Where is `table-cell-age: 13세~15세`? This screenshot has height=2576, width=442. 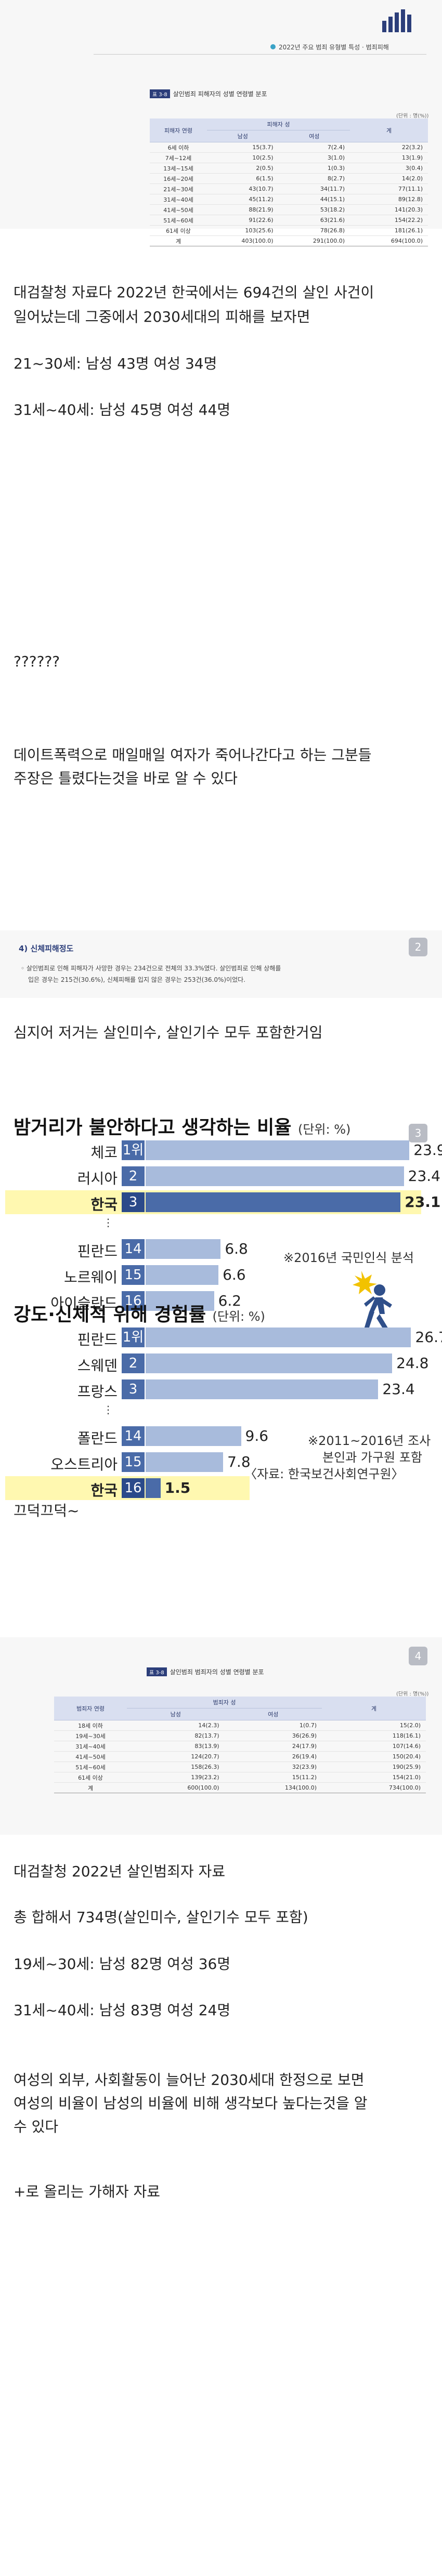 table-cell-age: 13세~15세 is located at coordinates (178, 169).